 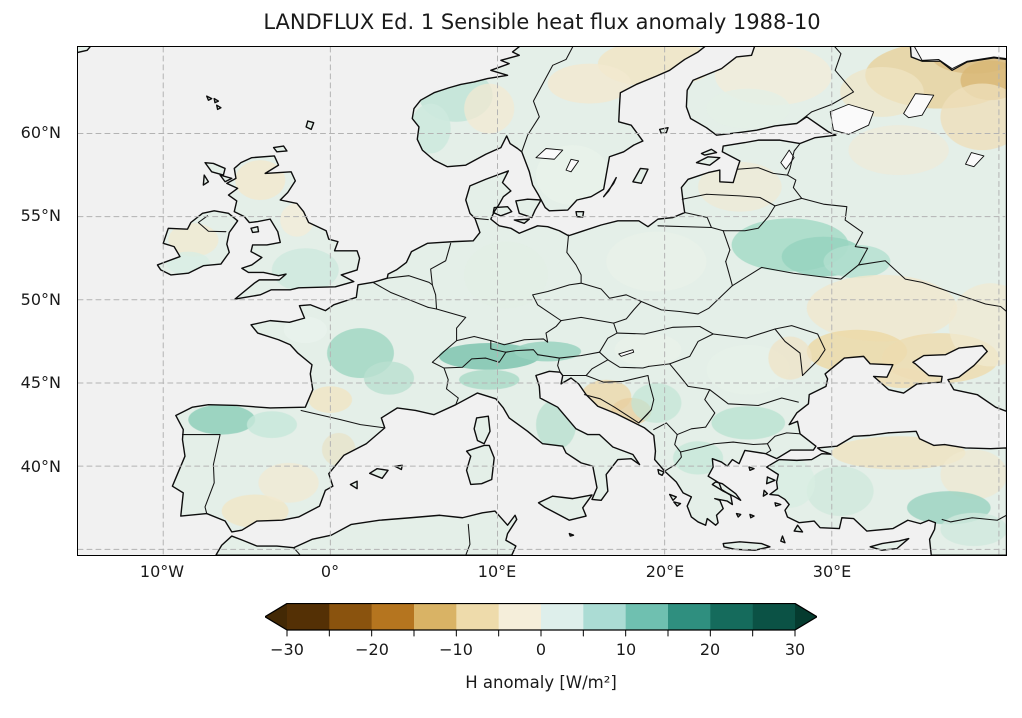 I want to click on x-tick-label: 0°, so click(x=330, y=571).